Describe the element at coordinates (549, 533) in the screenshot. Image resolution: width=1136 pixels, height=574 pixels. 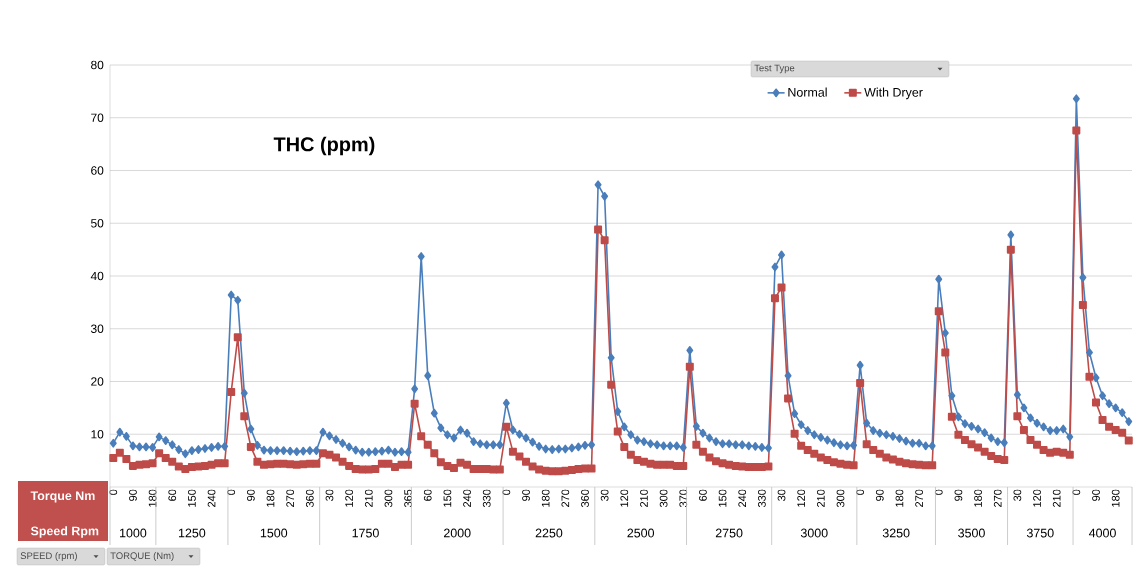
I see `text: 2250` at that location.